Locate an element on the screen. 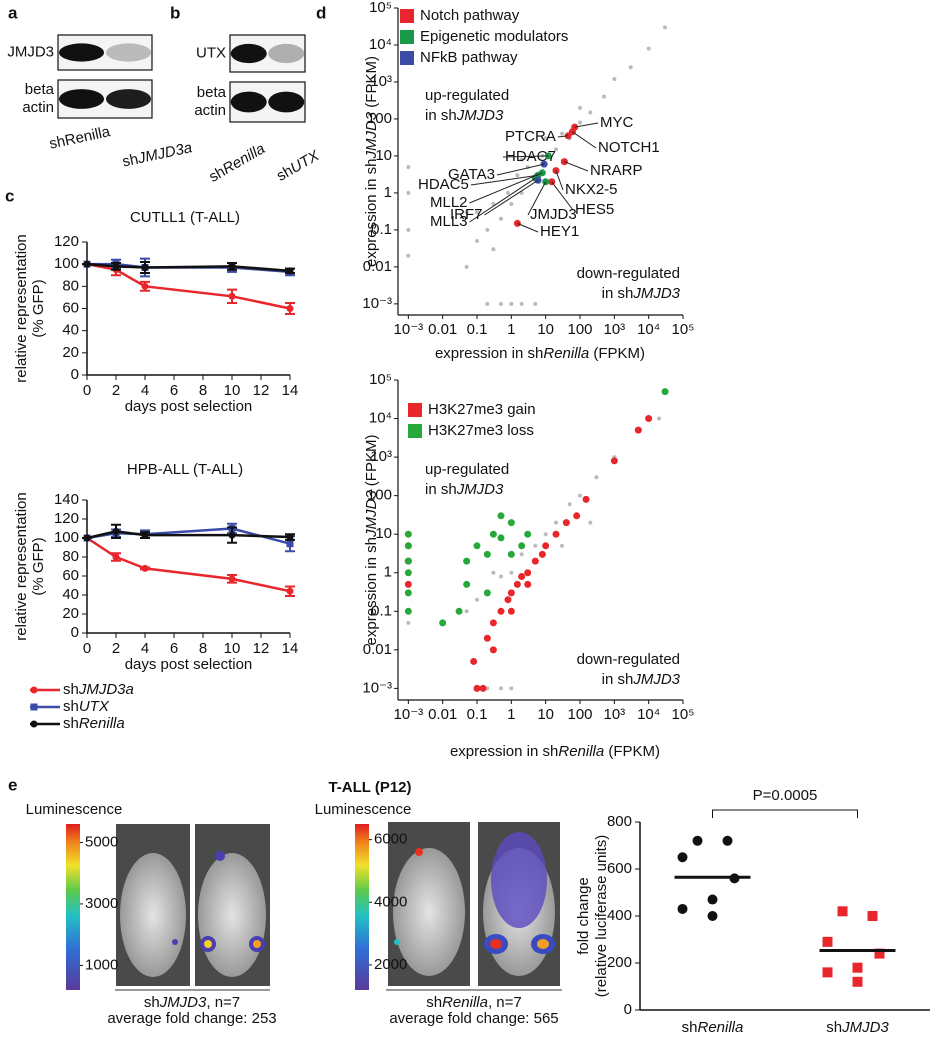 This screenshot has height=1050, width=943. x-tick-label: shRenilla is located at coordinates (713, 1027).